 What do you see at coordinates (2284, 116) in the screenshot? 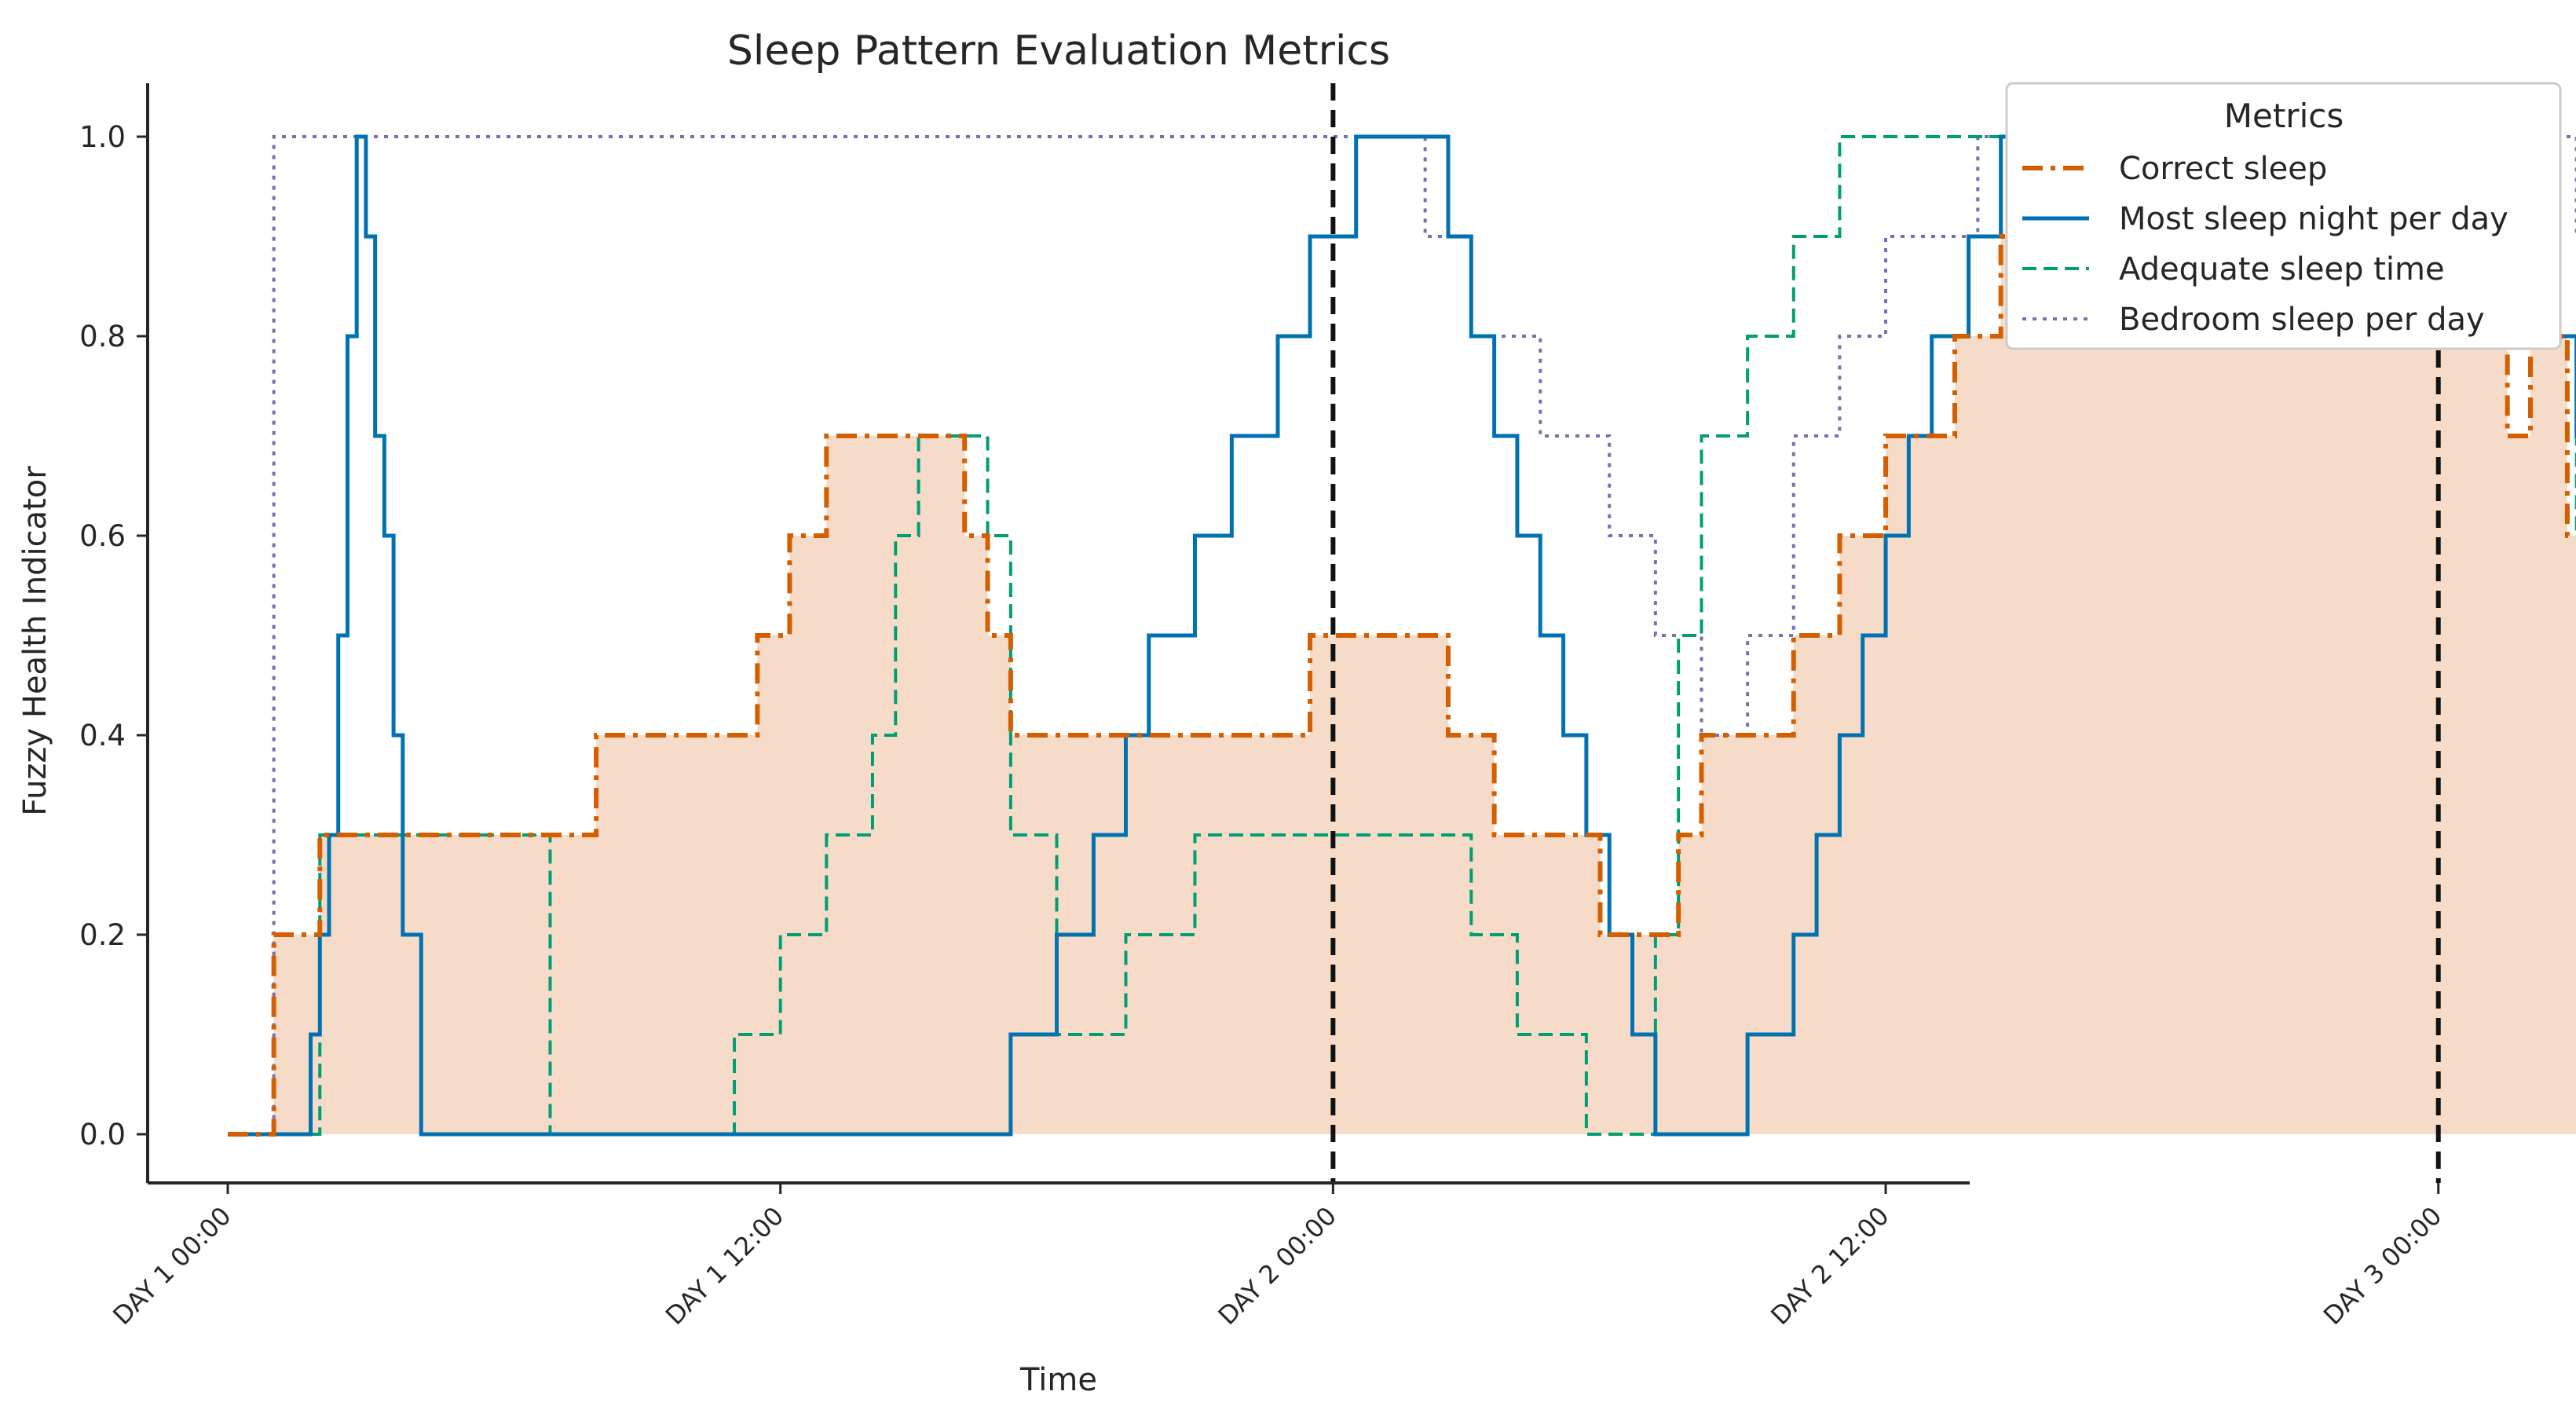
I see `legend-title: Metrics` at bounding box center [2284, 116].